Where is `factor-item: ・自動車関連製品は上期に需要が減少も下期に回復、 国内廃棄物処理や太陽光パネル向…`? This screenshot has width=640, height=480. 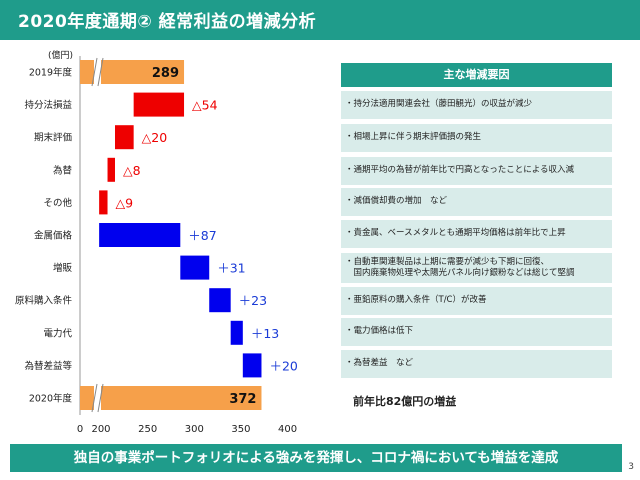 factor-item: ・自動車関連製品は上期に需要が減少も下期に回復、 国内廃棄物処理や太陽光パネル向… is located at coordinates (476, 269).